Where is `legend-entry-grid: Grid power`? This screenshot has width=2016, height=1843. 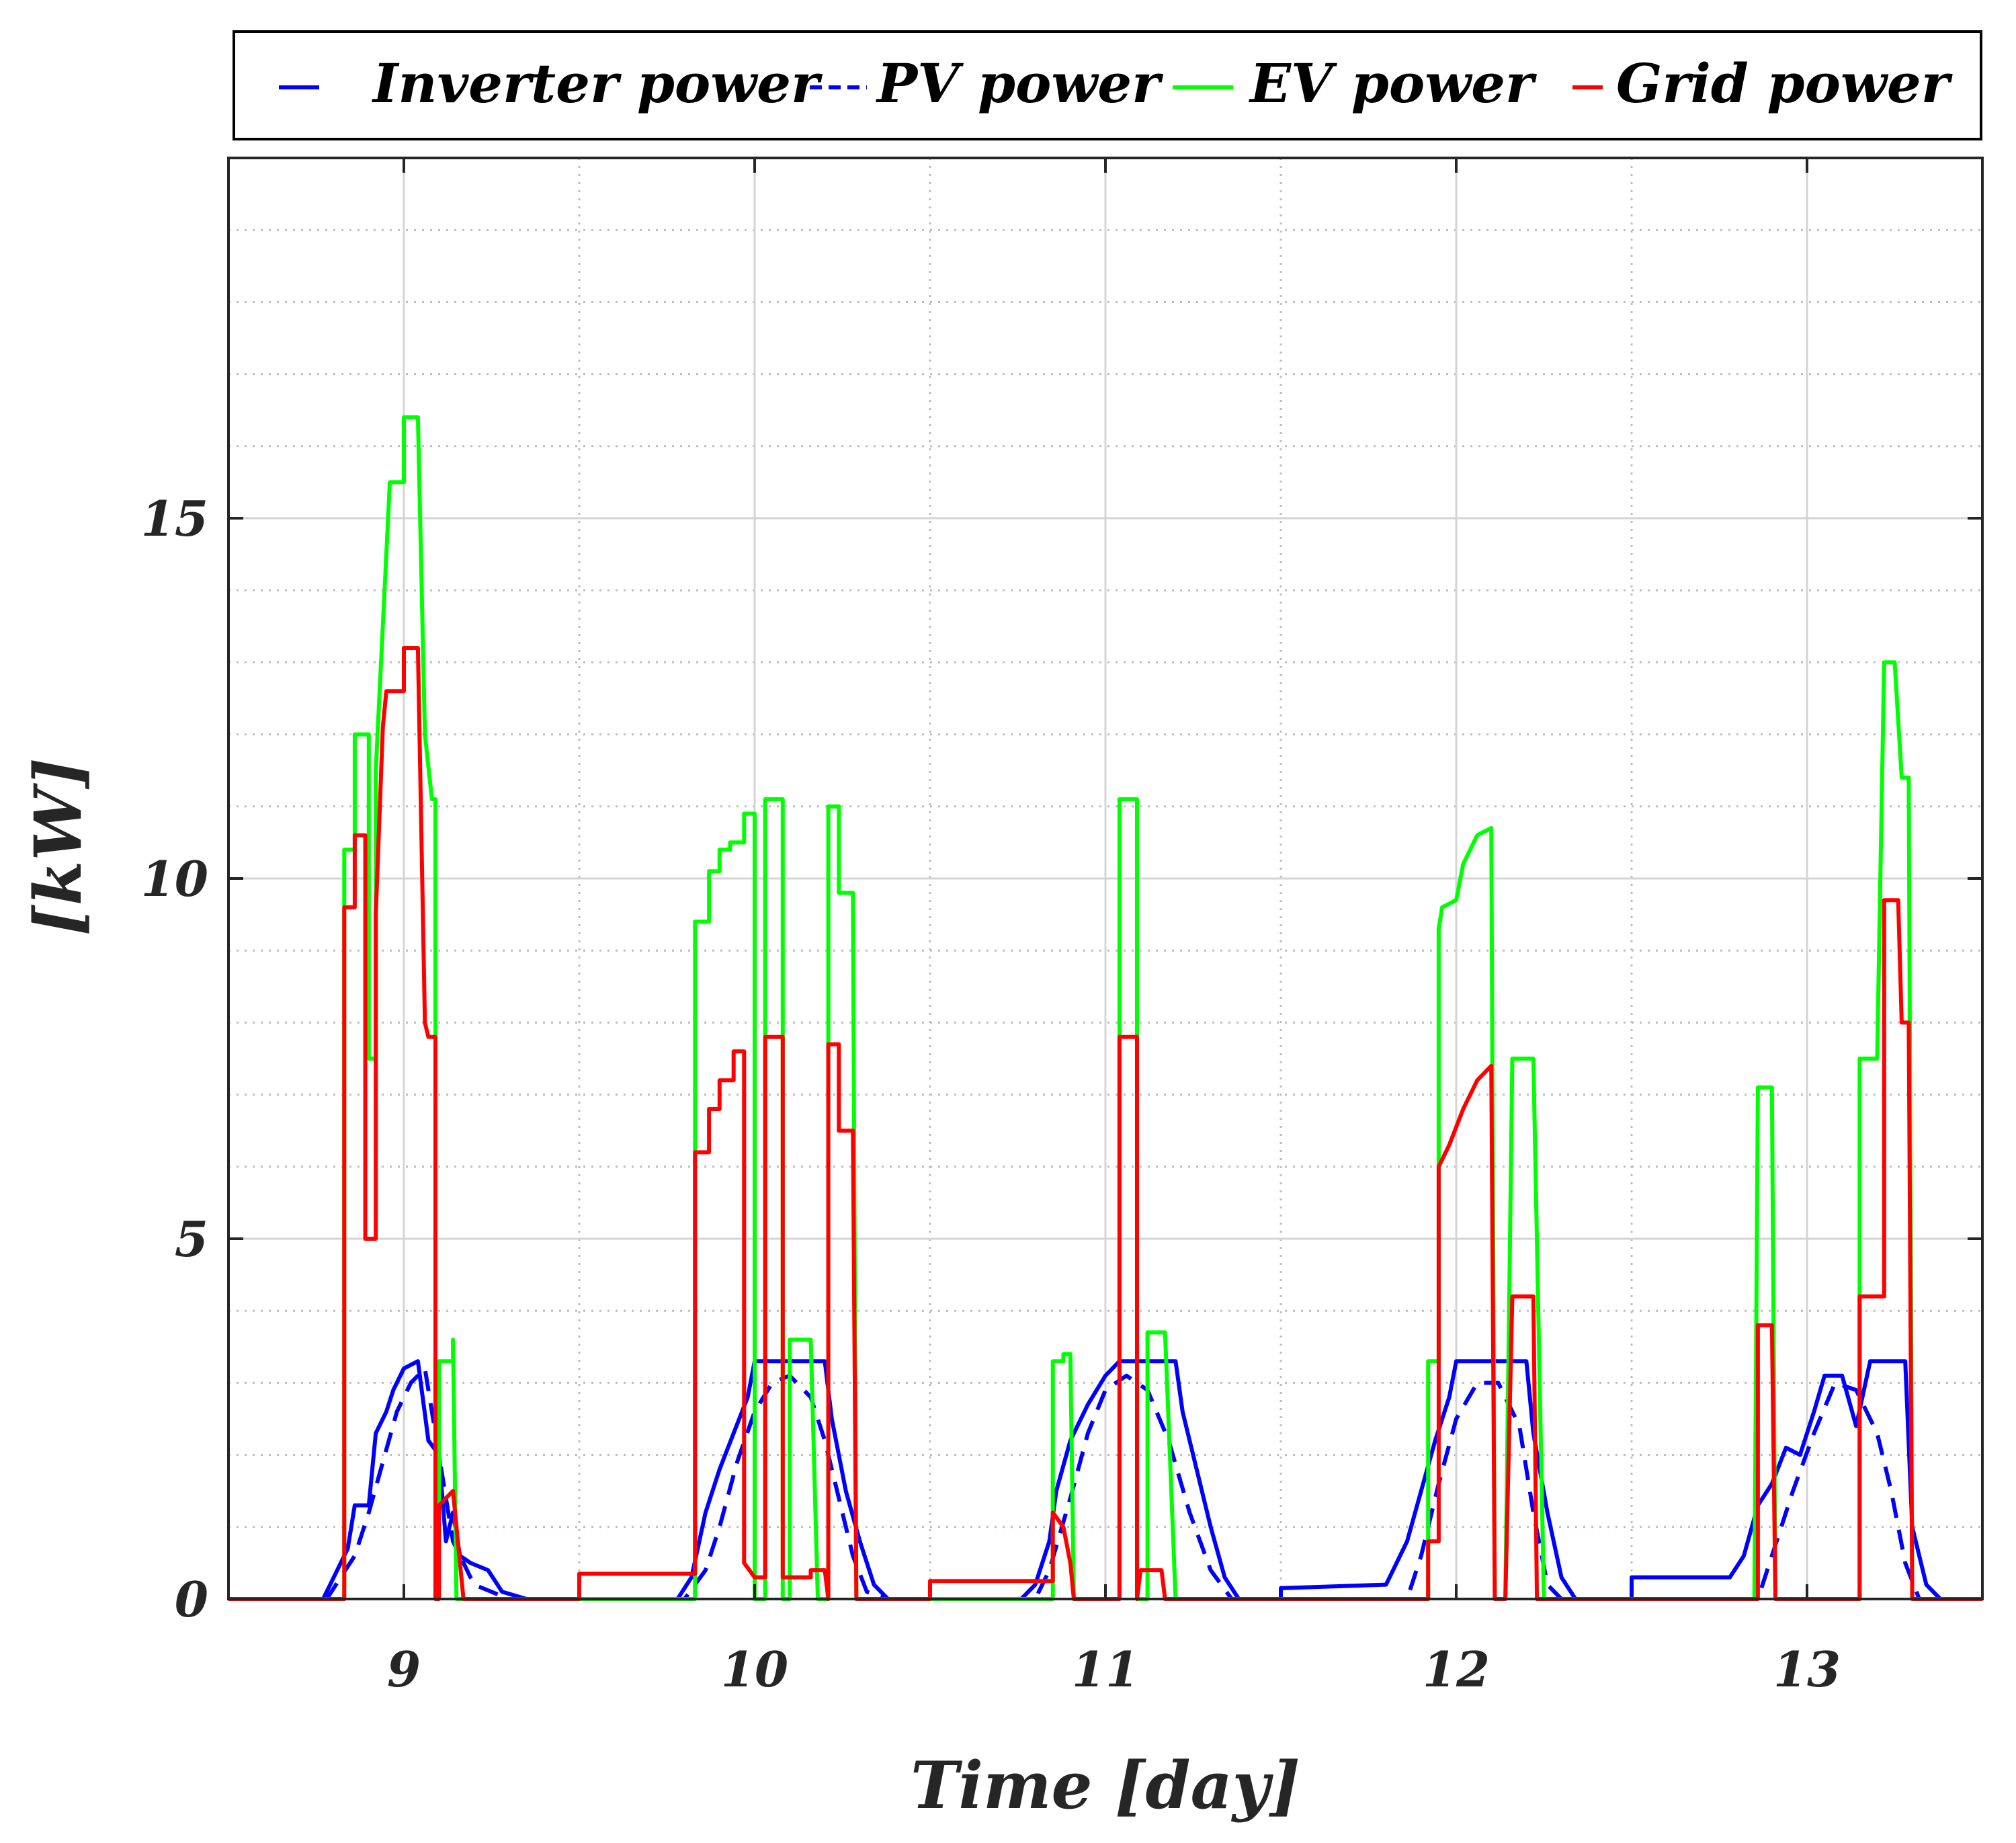
legend-entry-grid: Grid power is located at coordinates (1763, 83).